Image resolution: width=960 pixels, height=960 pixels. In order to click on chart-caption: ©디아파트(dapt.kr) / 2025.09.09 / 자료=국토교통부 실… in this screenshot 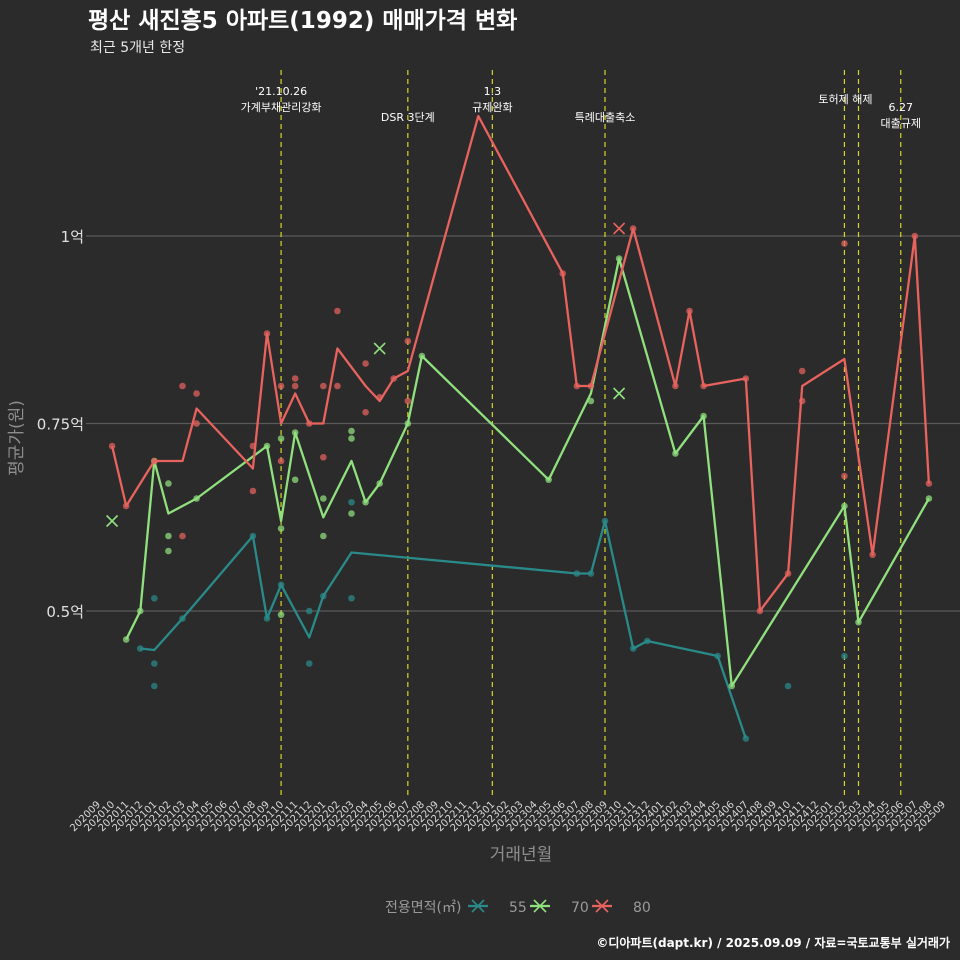, I will do `click(773, 942)`.